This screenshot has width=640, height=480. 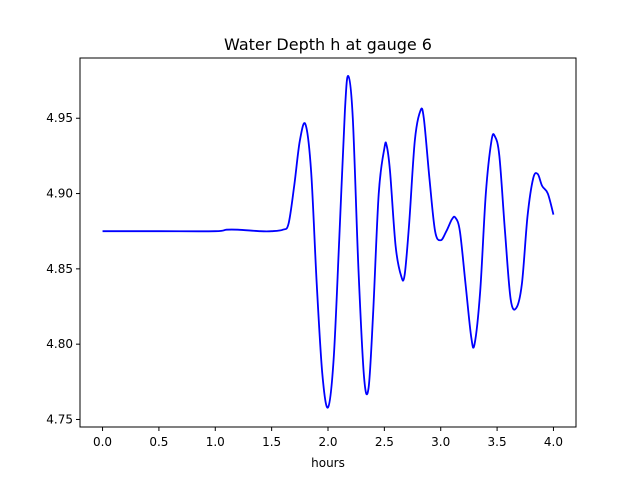 What do you see at coordinates (328, 463) in the screenshot?
I see `x-axis-label: hours` at bounding box center [328, 463].